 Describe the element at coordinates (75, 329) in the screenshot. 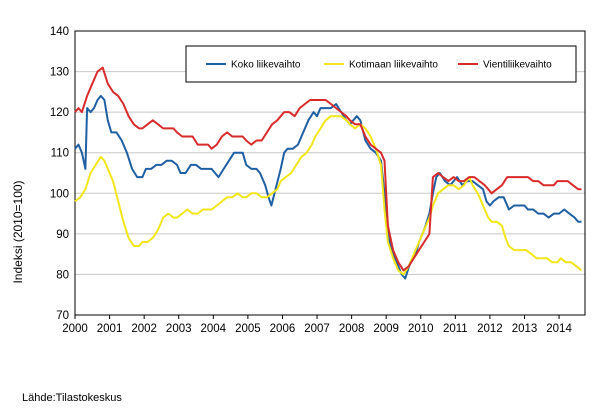

I see `x-tick-label: 2000` at that location.